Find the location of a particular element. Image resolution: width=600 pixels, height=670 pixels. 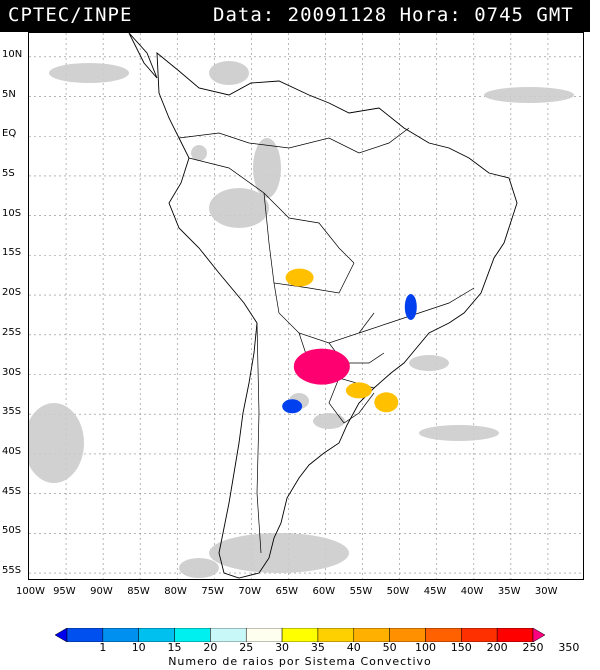

lon-label: 55W is located at coordinates (361, 591).